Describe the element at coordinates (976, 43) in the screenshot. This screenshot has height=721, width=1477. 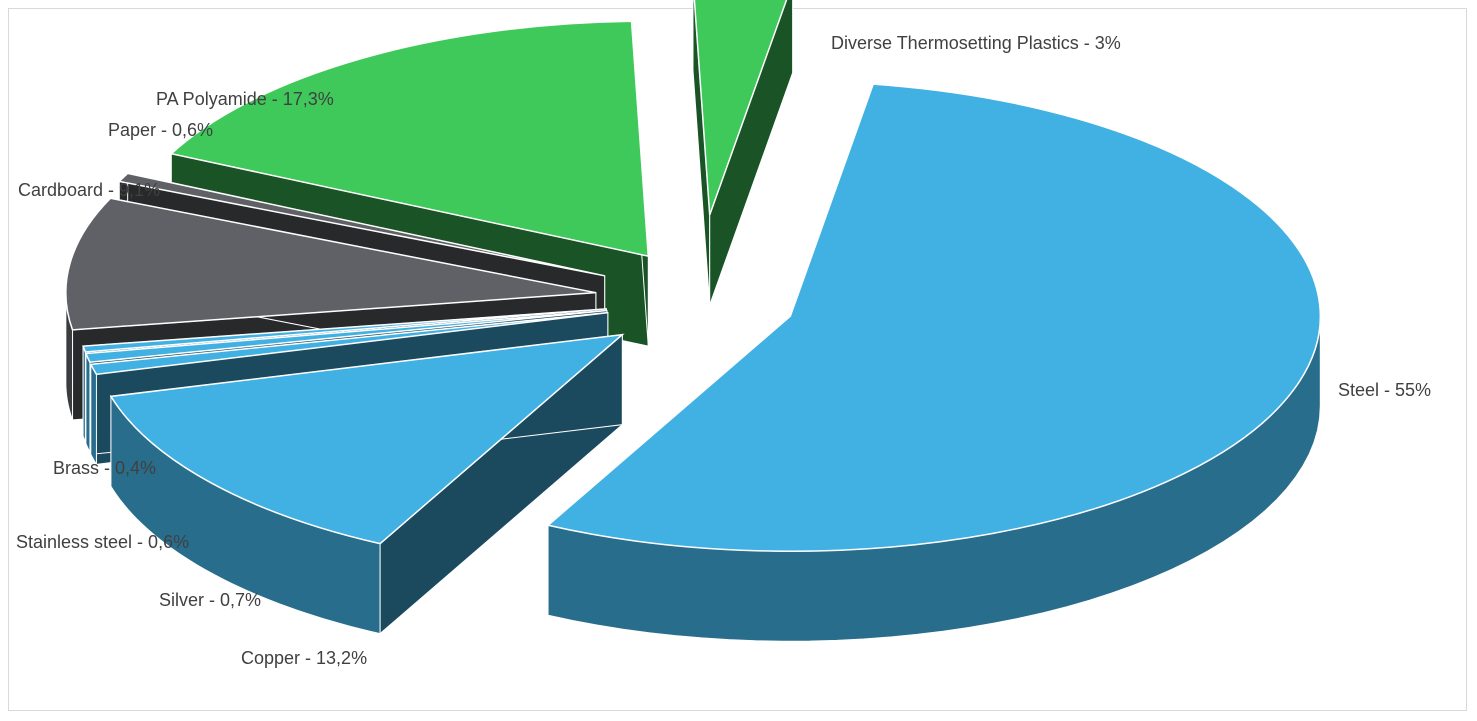
I see `data-label-diverse-thermosetting-plastics: Diverse Thermosetting Plastics - 3%` at that location.